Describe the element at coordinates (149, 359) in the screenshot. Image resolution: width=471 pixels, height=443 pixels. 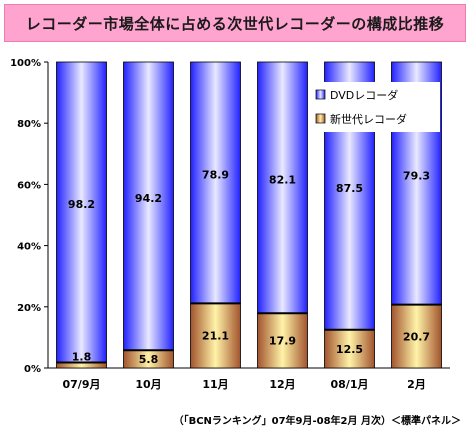
I see `data-label-nextgen-1: 5.8` at that location.